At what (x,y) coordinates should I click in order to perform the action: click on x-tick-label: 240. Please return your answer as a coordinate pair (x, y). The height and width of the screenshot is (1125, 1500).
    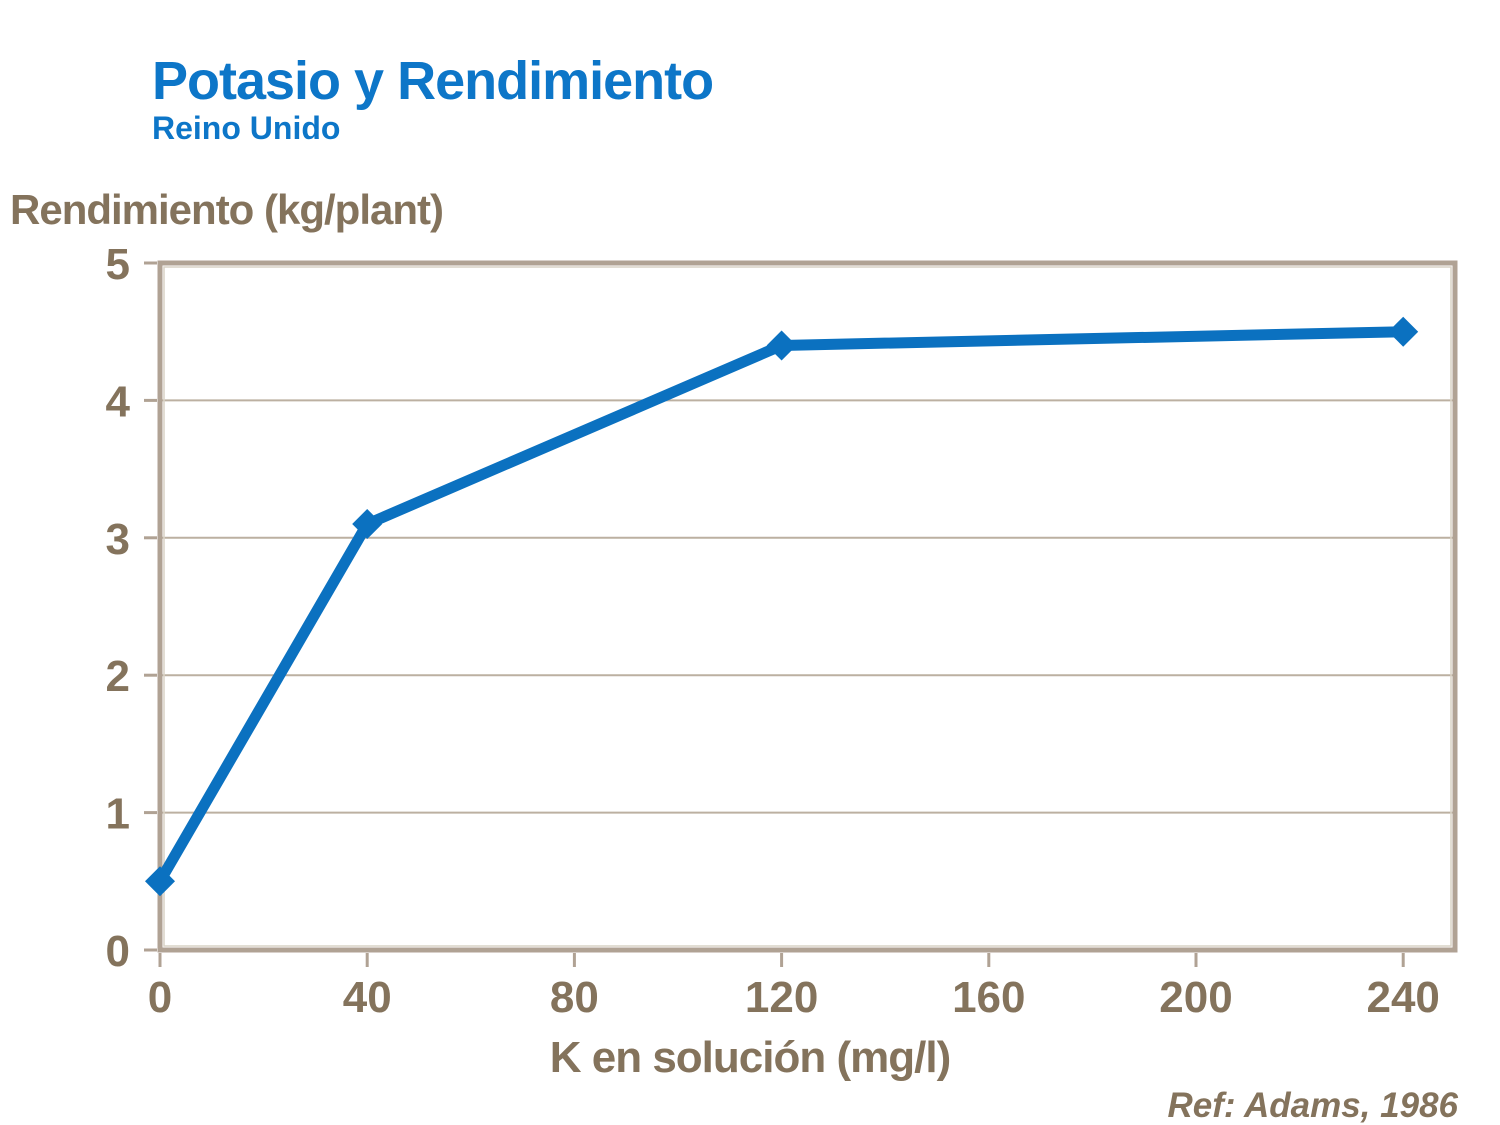
    Looking at the image, I should click on (1402, 997).